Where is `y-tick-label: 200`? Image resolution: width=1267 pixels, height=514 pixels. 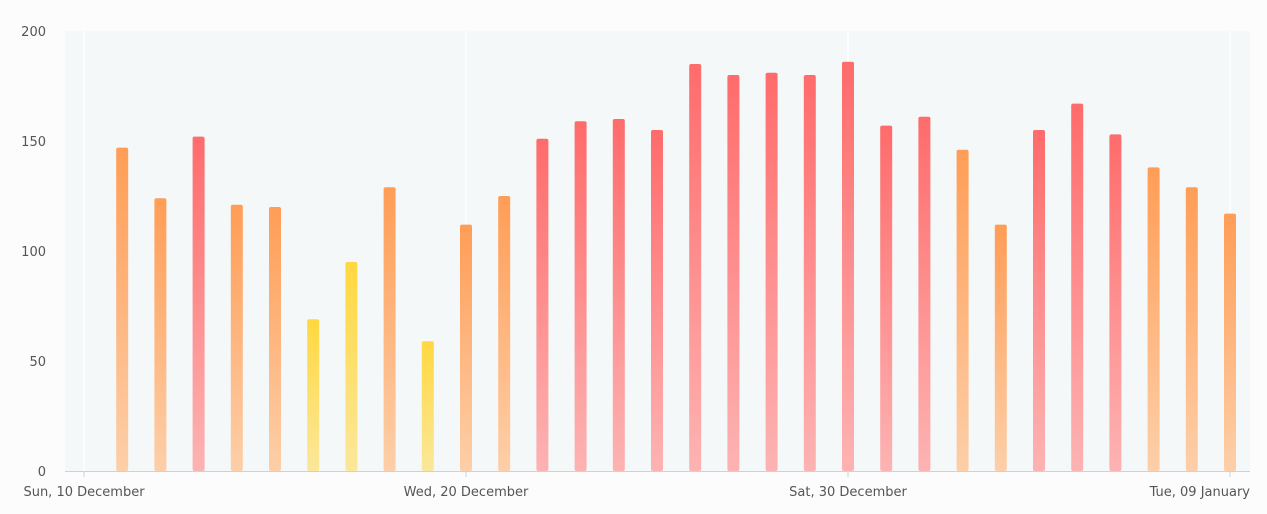 y-tick-label: 200 is located at coordinates (33, 32).